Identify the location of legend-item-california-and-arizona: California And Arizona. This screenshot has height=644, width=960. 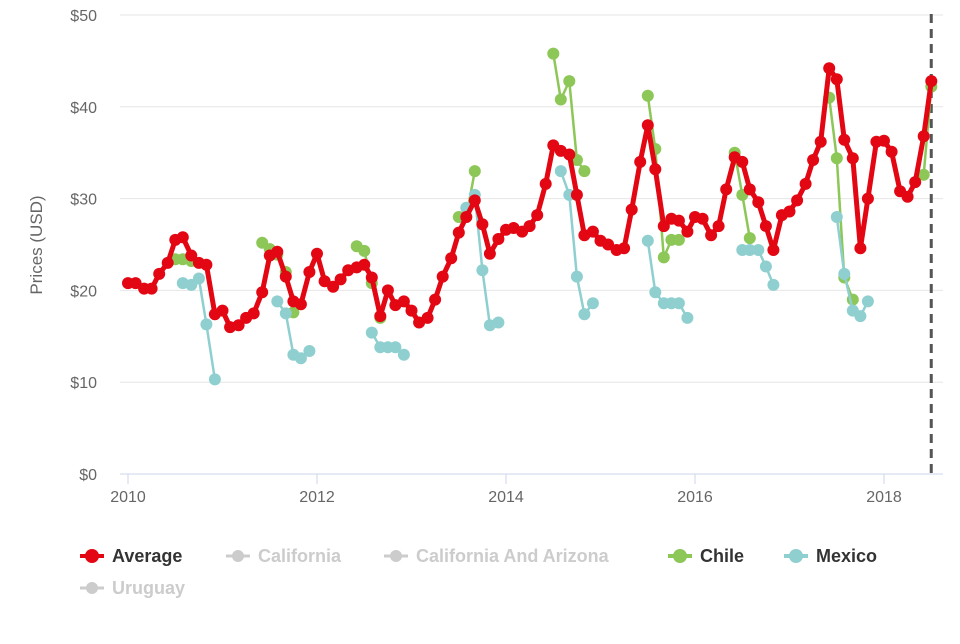
(497, 556).